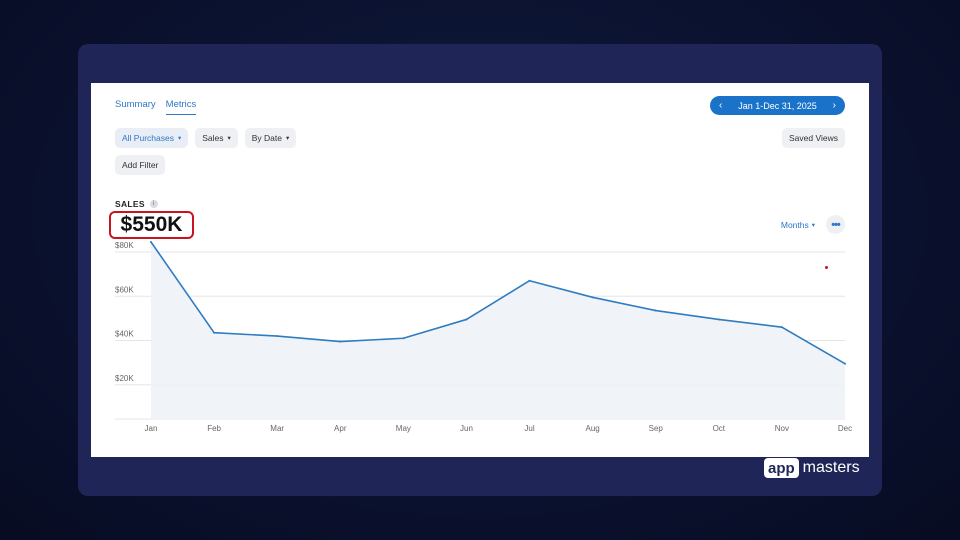  Describe the element at coordinates (529, 428) in the screenshot. I see `x-tick-label: Jul` at that location.